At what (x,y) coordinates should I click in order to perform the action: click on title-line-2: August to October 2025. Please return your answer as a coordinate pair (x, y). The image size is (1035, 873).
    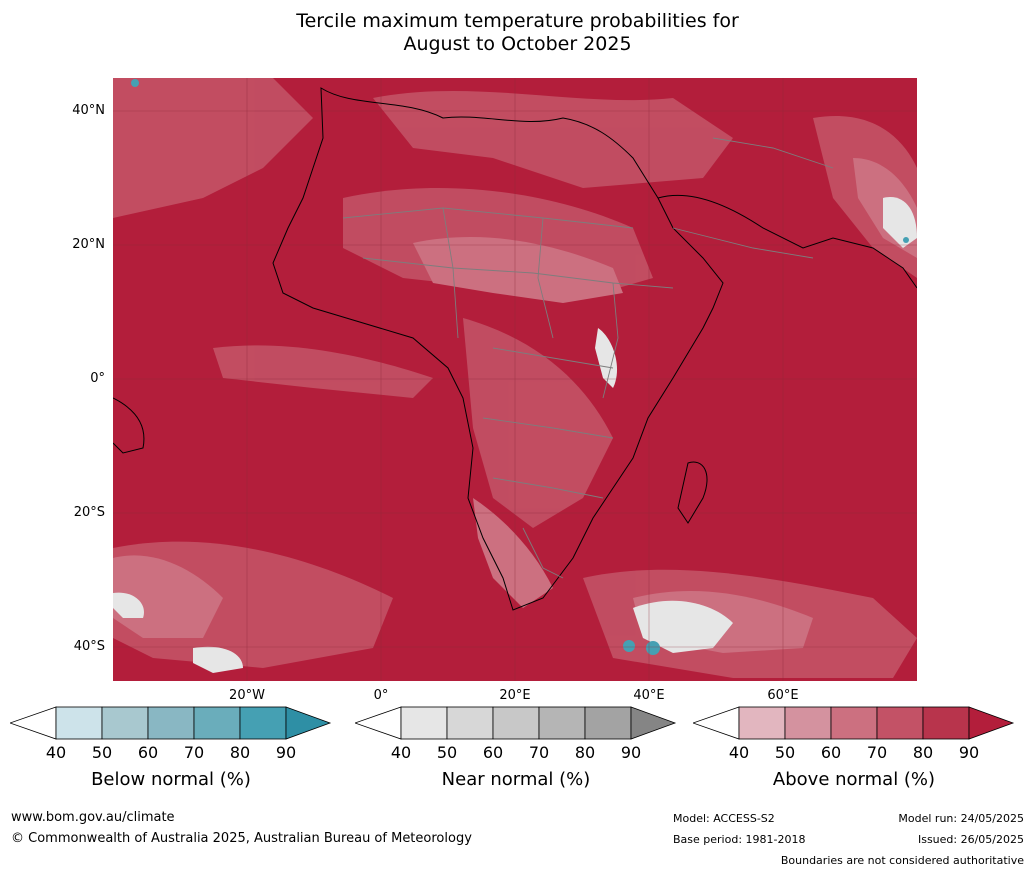
    Looking at the image, I should click on (517, 44).